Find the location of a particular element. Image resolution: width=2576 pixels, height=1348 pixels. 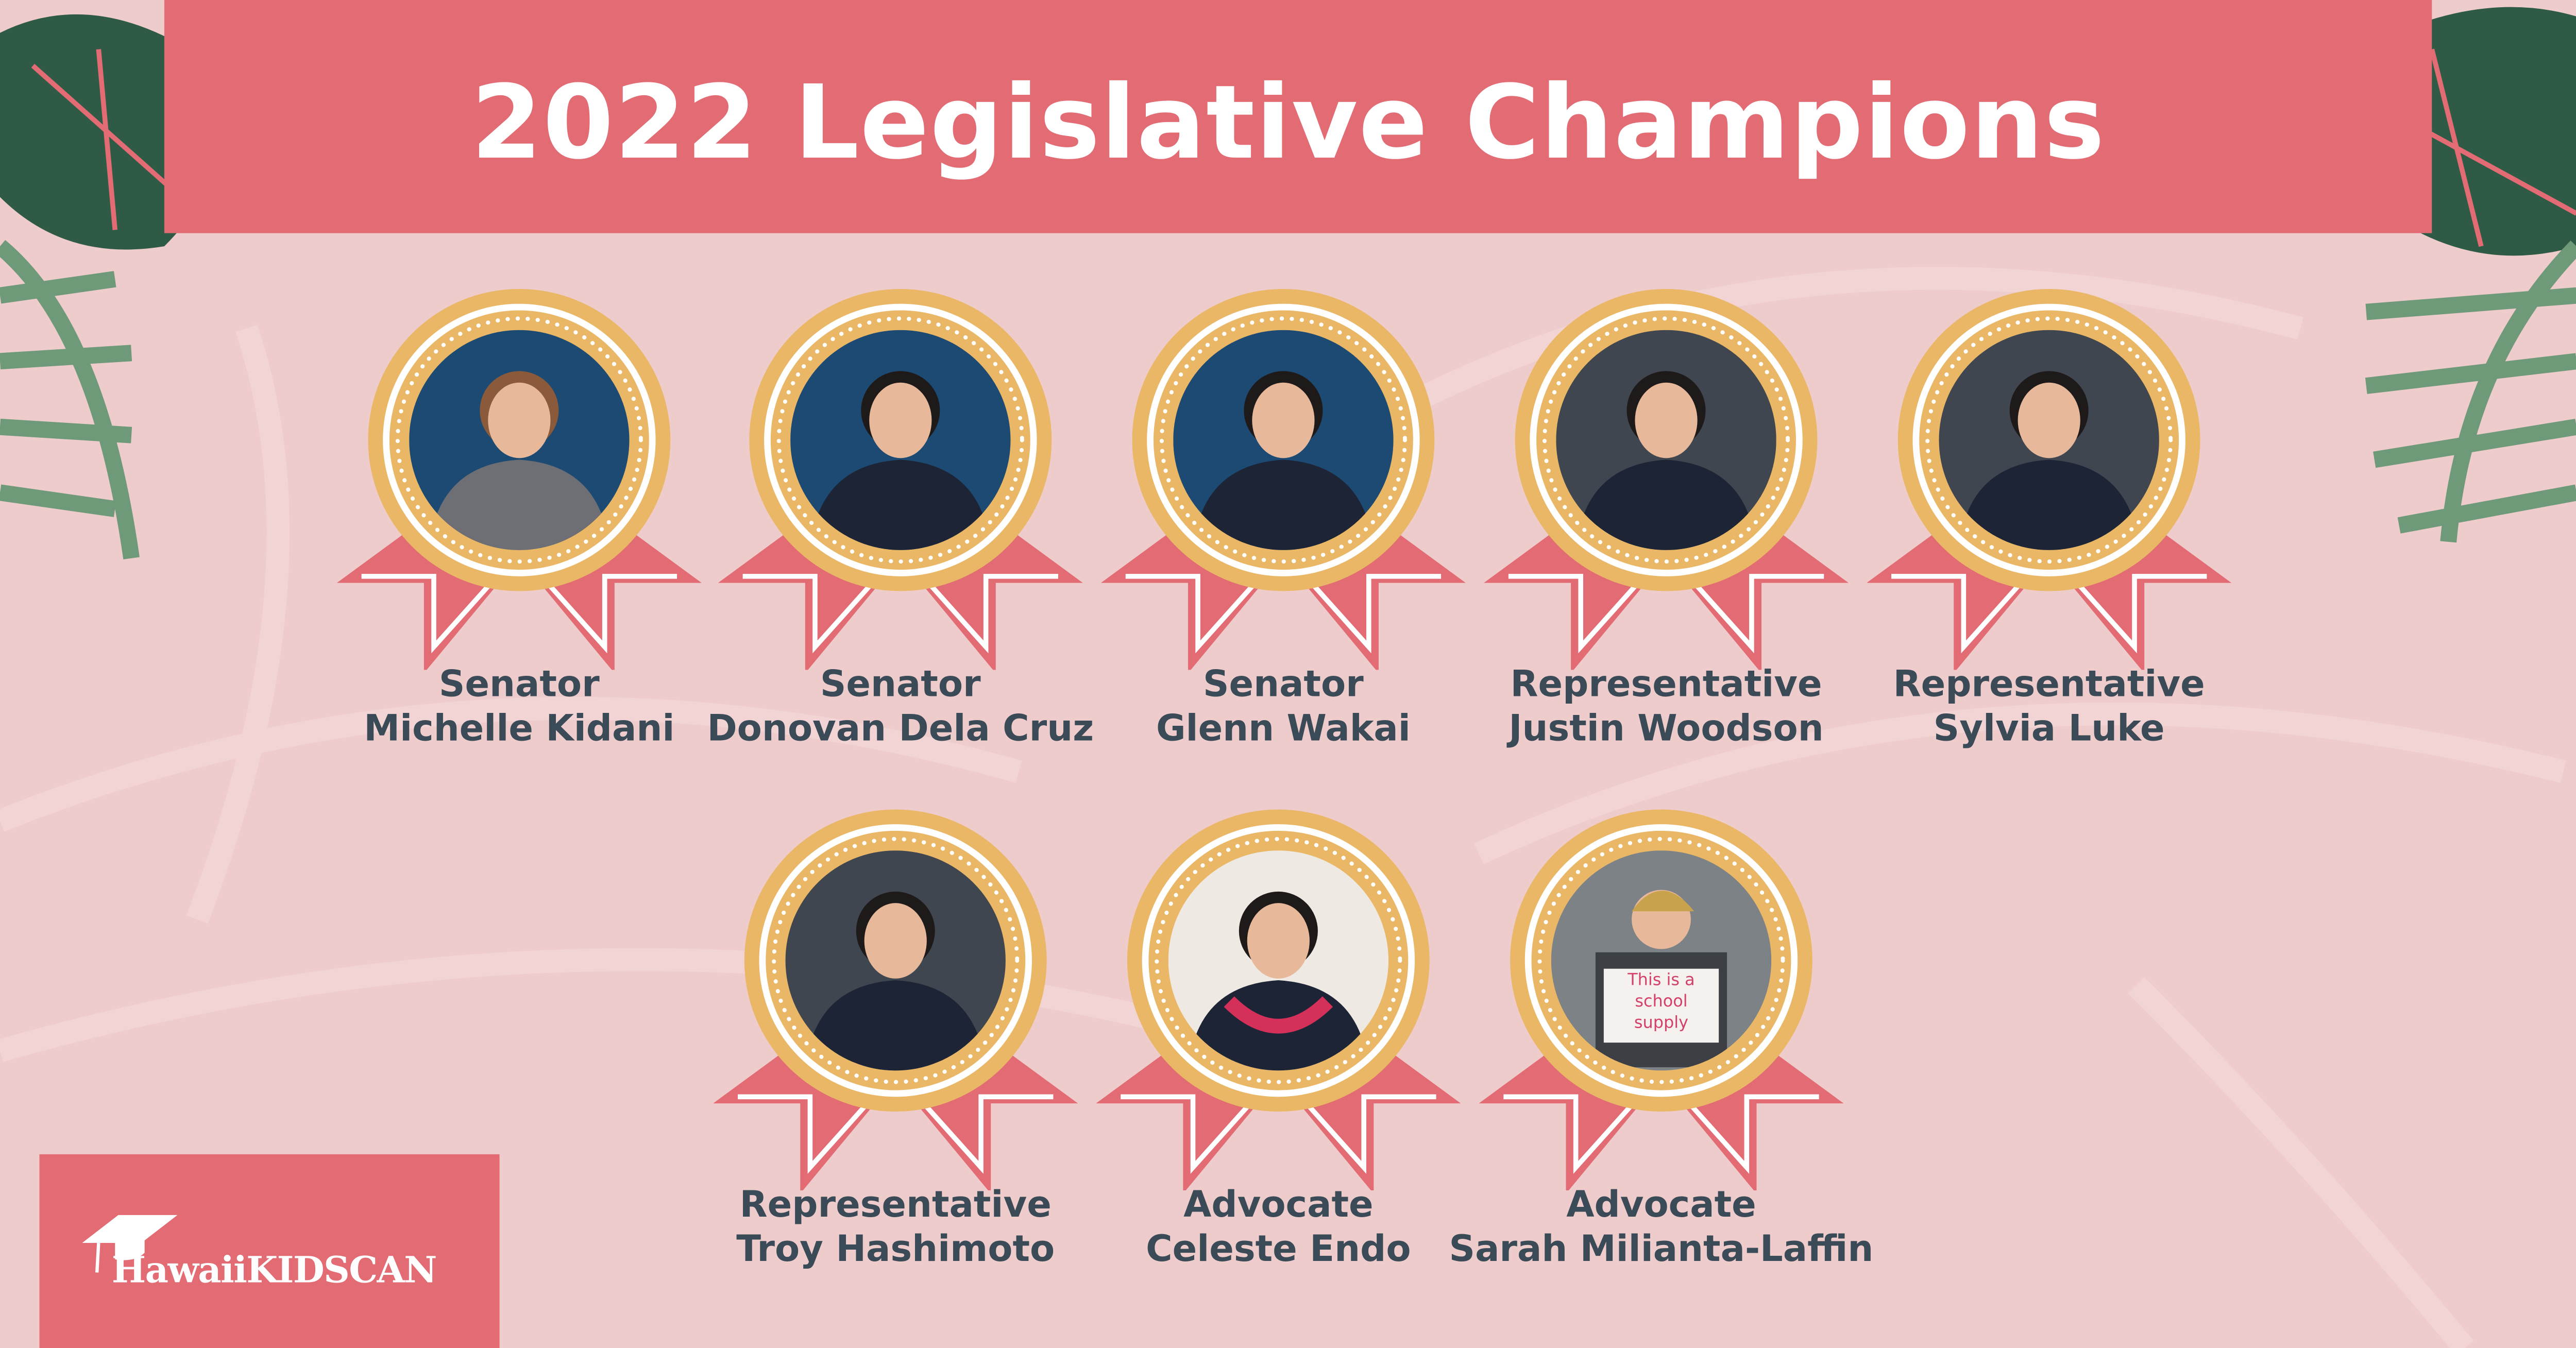

champion-name: Celeste Endo is located at coordinates (1278, 1250).